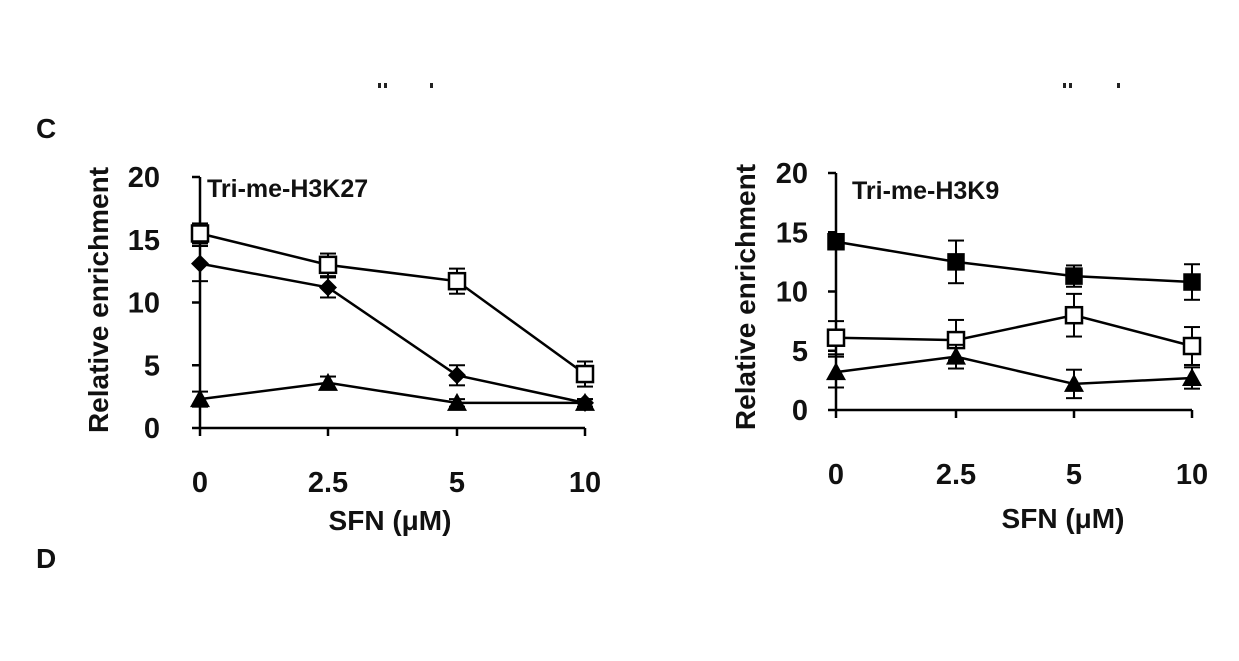 This screenshot has height=661, width=1239. I want to click on next-panel-label: D, so click(46, 558).